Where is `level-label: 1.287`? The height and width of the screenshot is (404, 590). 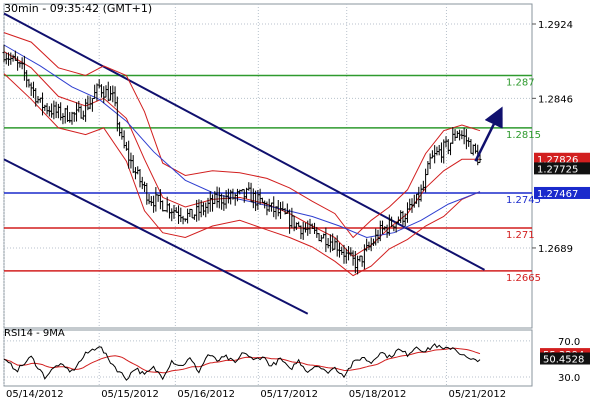 level-label: 1.287 is located at coordinates (520, 82).